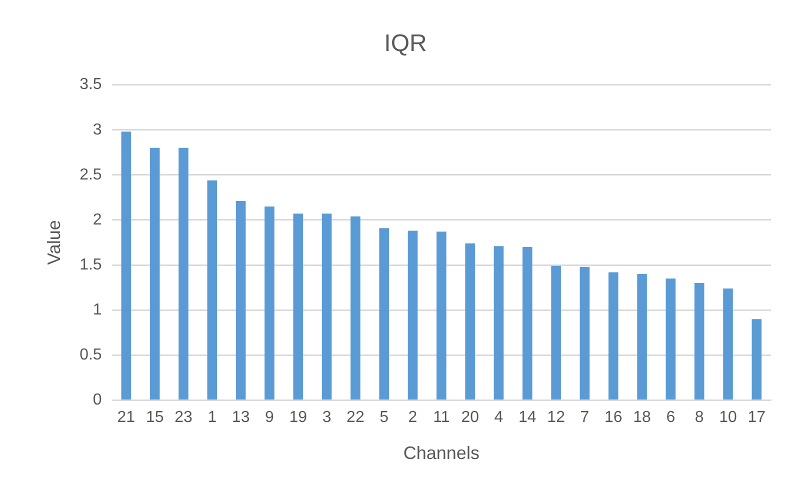 The image size is (789, 497). What do you see at coordinates (327, 417) in the screenshot?
I see `x-tick-label: 3` at bounding box center [327, 417].